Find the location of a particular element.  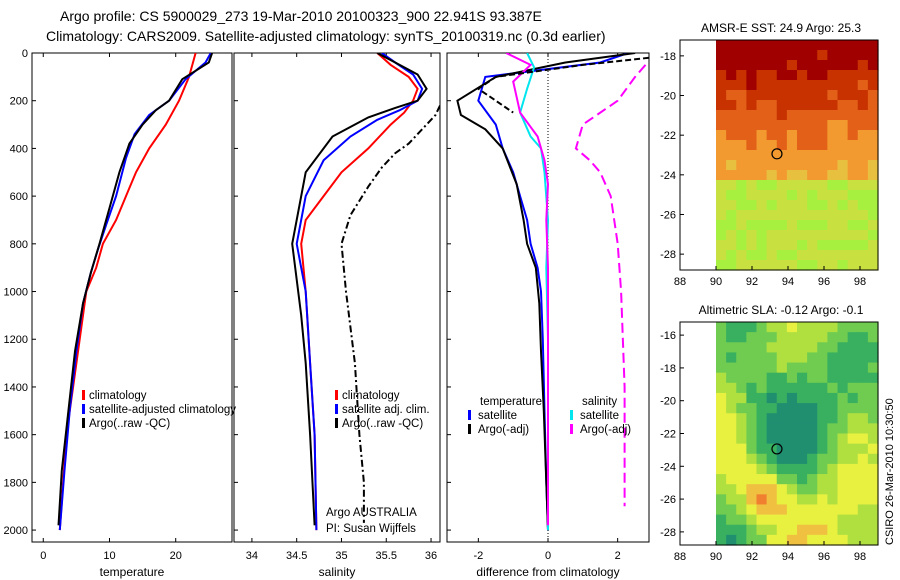

y-tick-label: -16 is located at coordinates (668, 336).